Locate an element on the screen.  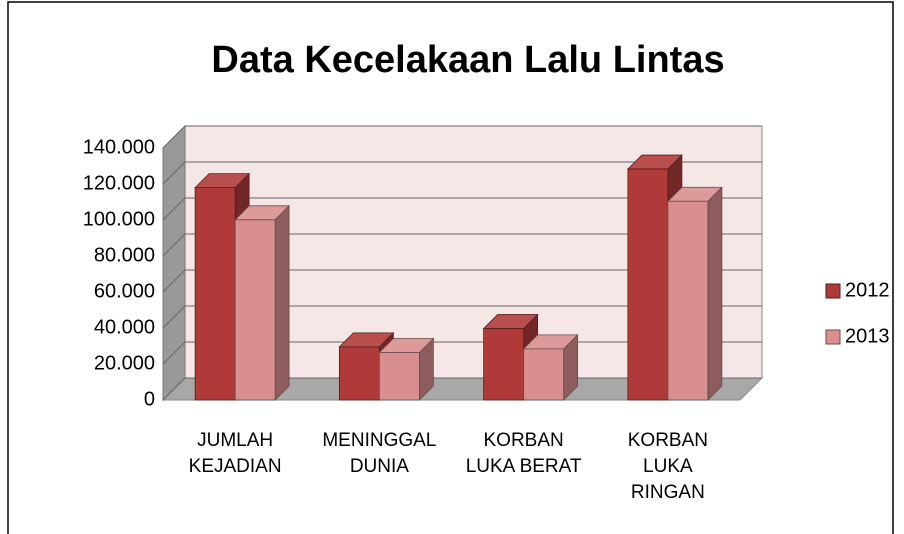
chart-title: Data Kecelakaan Lalu Lintas is located at coordinates (467, 60).